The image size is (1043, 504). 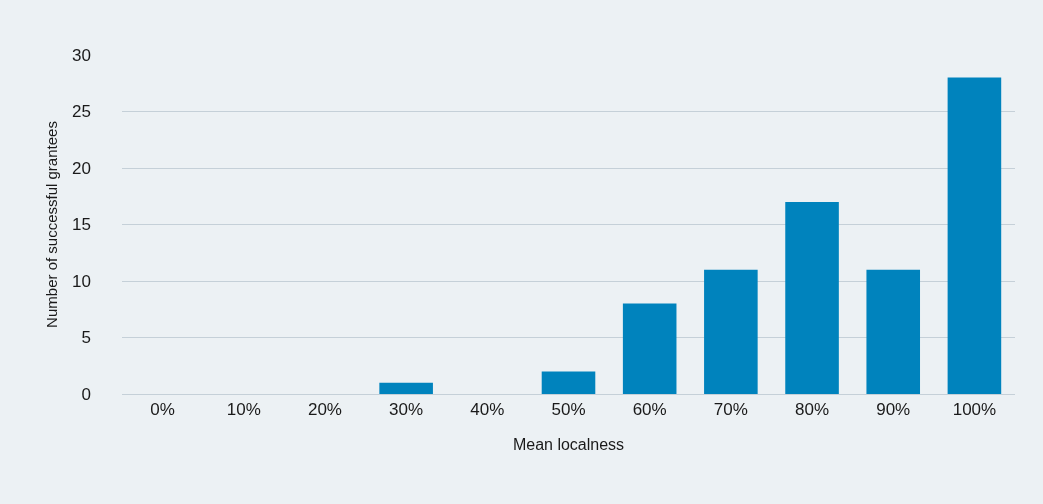 What do you see at coordinates (893, 410) in the screenshot?
I see `x-tick-label: 90%` at bounding box center [893, 410].